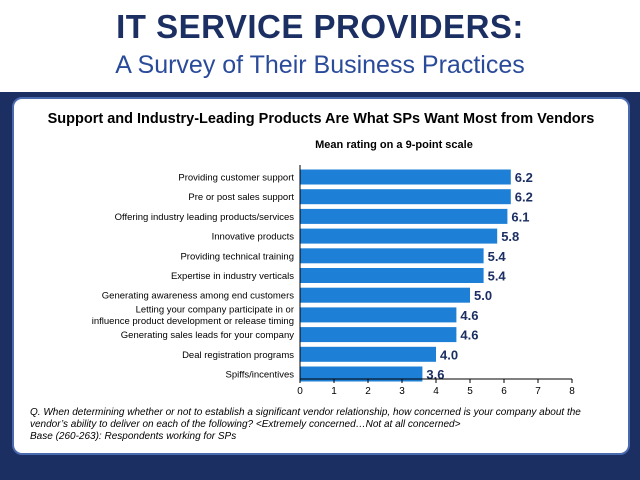  I want to click on category-label: Deal registration programs, so click(238, 355).